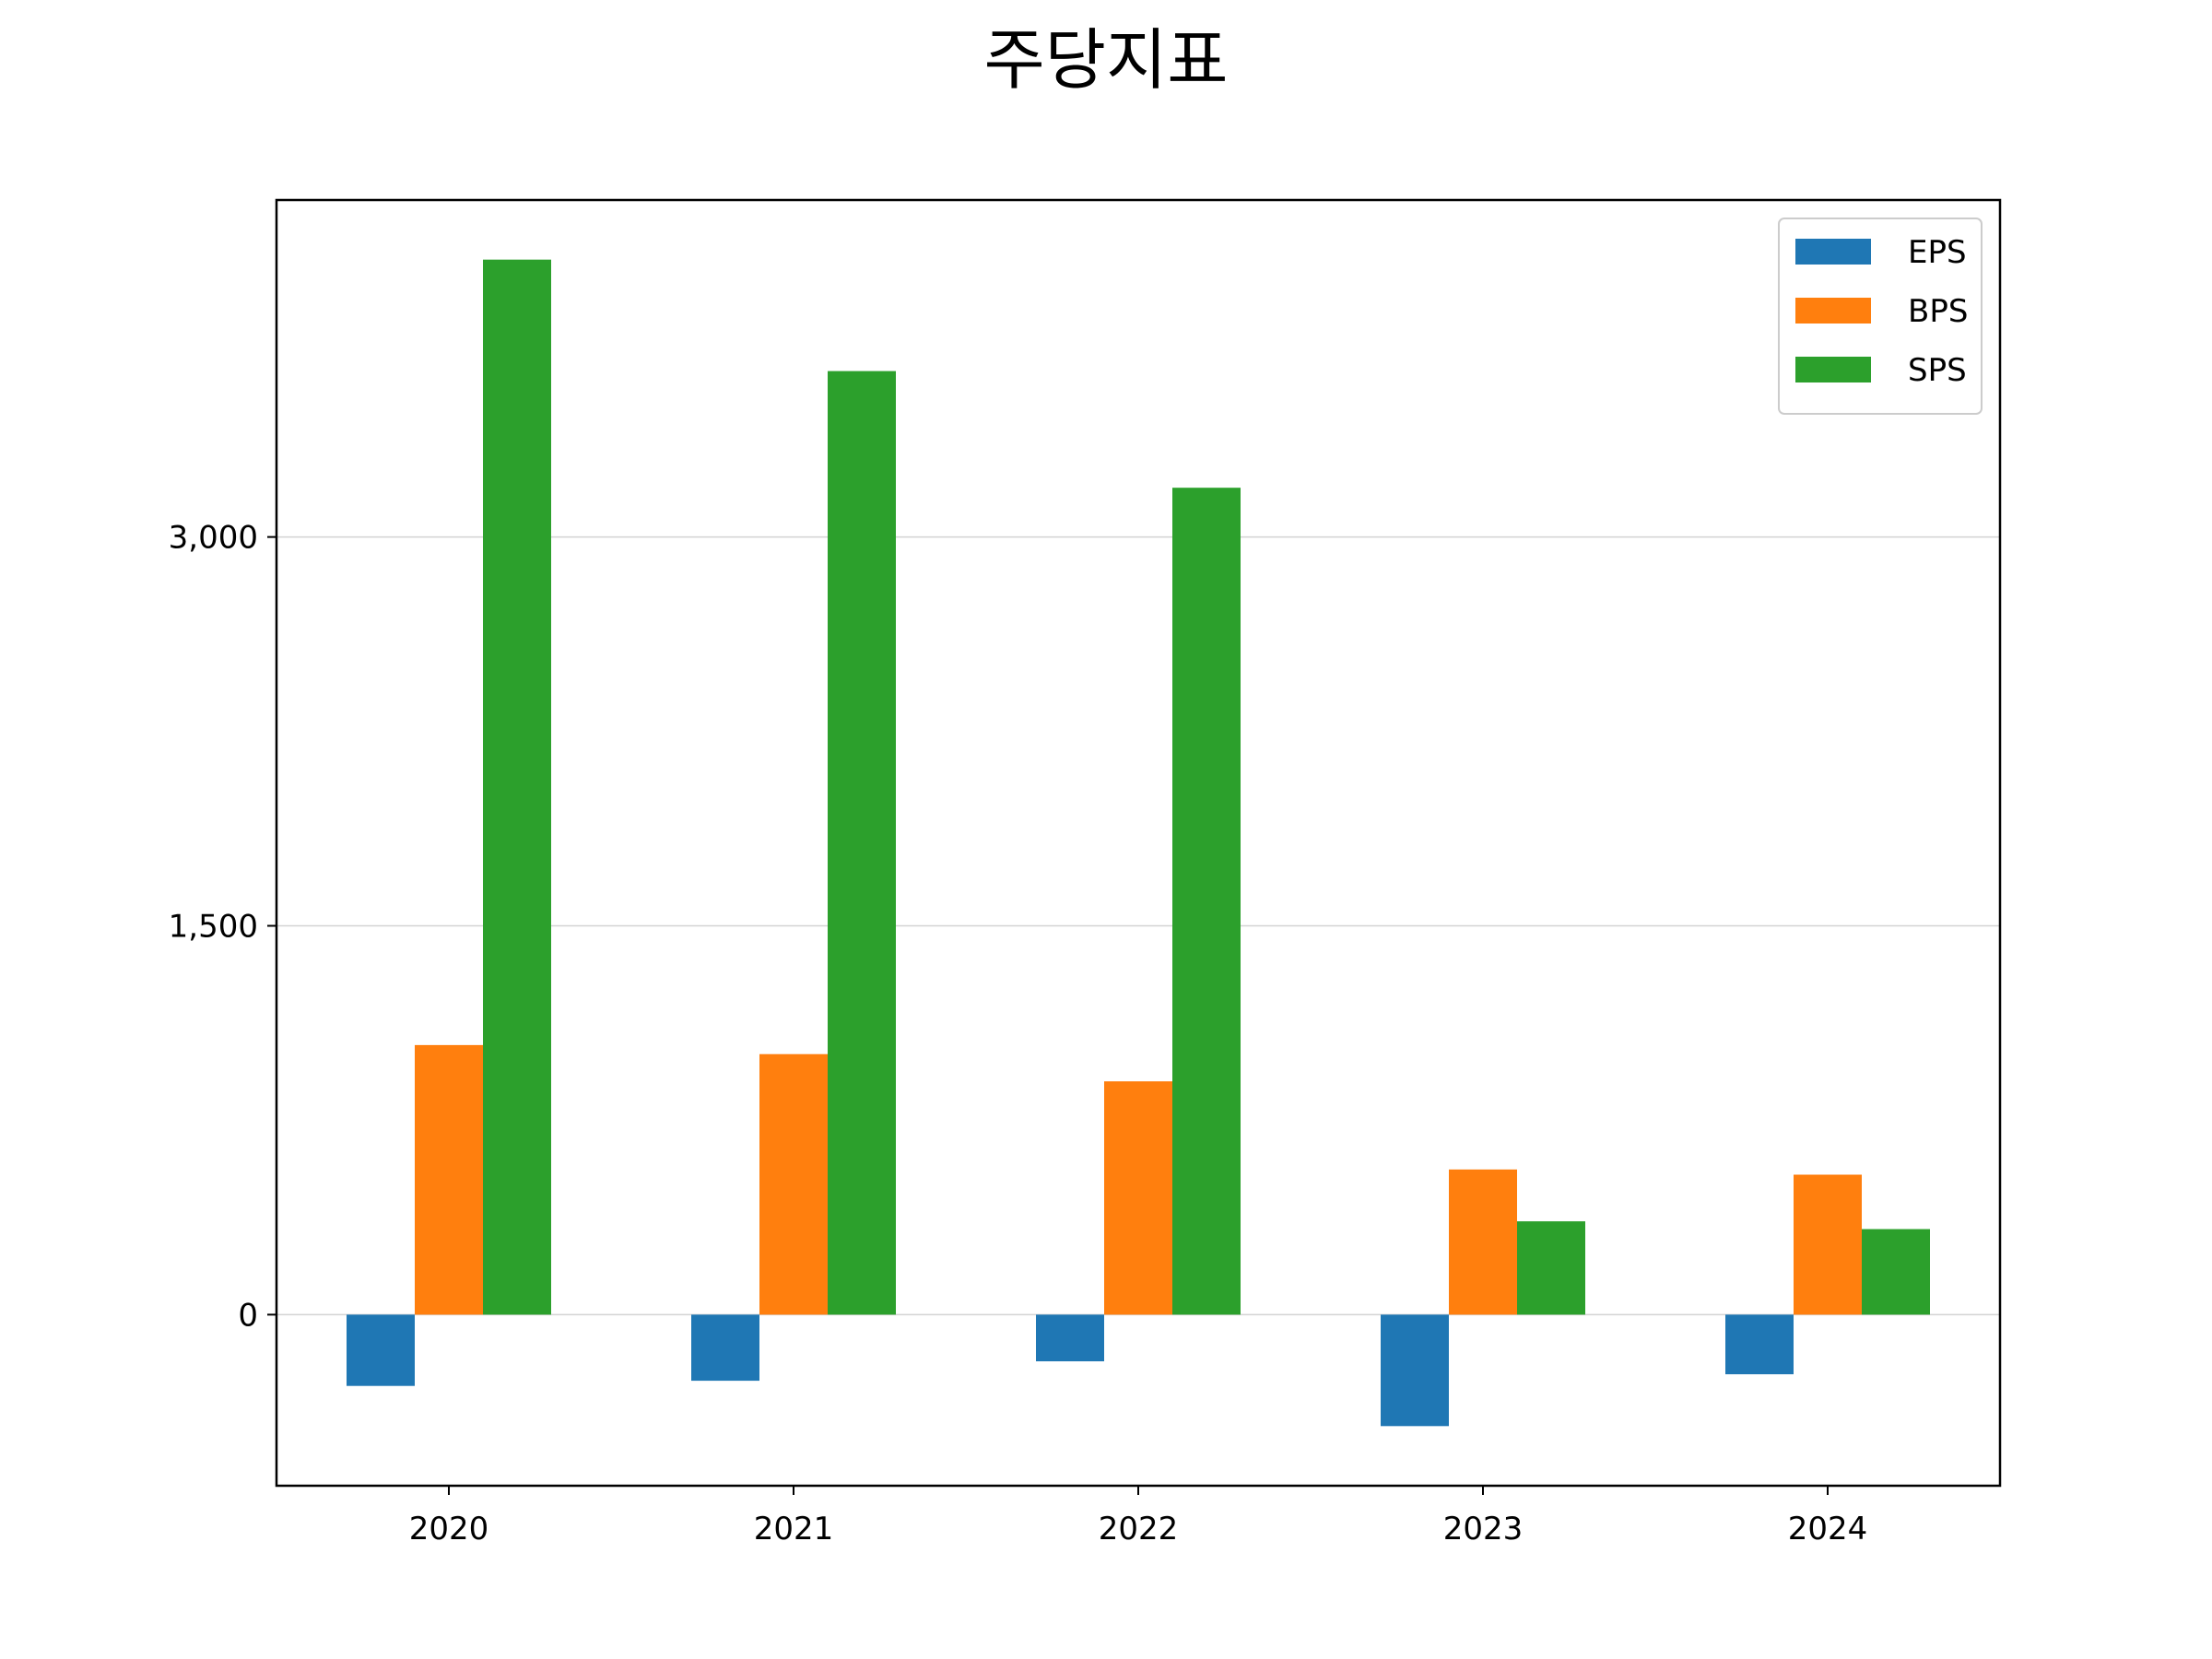 The image size is (2212, 1659). What do you see at coordinates (1938, 311) in the screenshot?
I see `legend-label-bps: BPS` at bounding box center [1938, 311].